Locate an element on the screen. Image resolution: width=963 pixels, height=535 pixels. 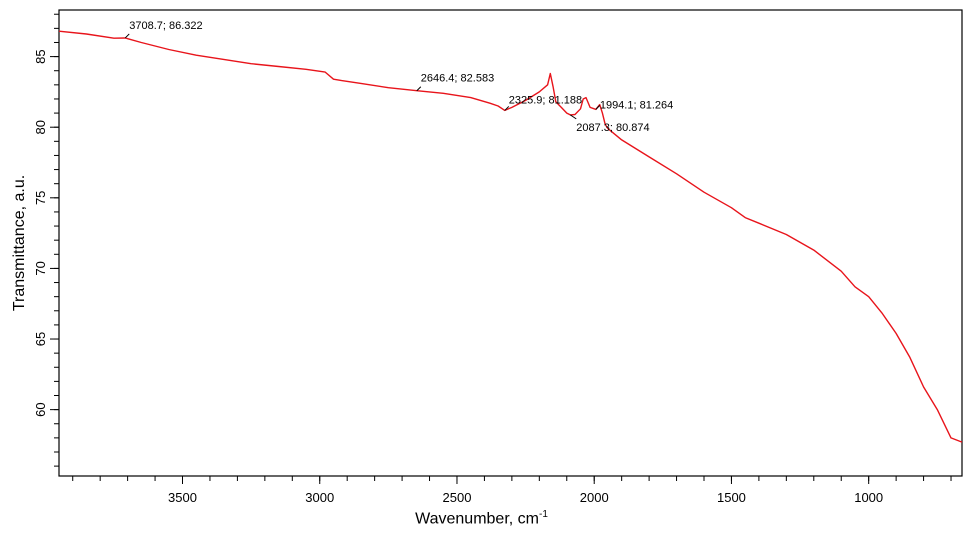
y-tick-label: 80 is located at coordinates (40, 127).